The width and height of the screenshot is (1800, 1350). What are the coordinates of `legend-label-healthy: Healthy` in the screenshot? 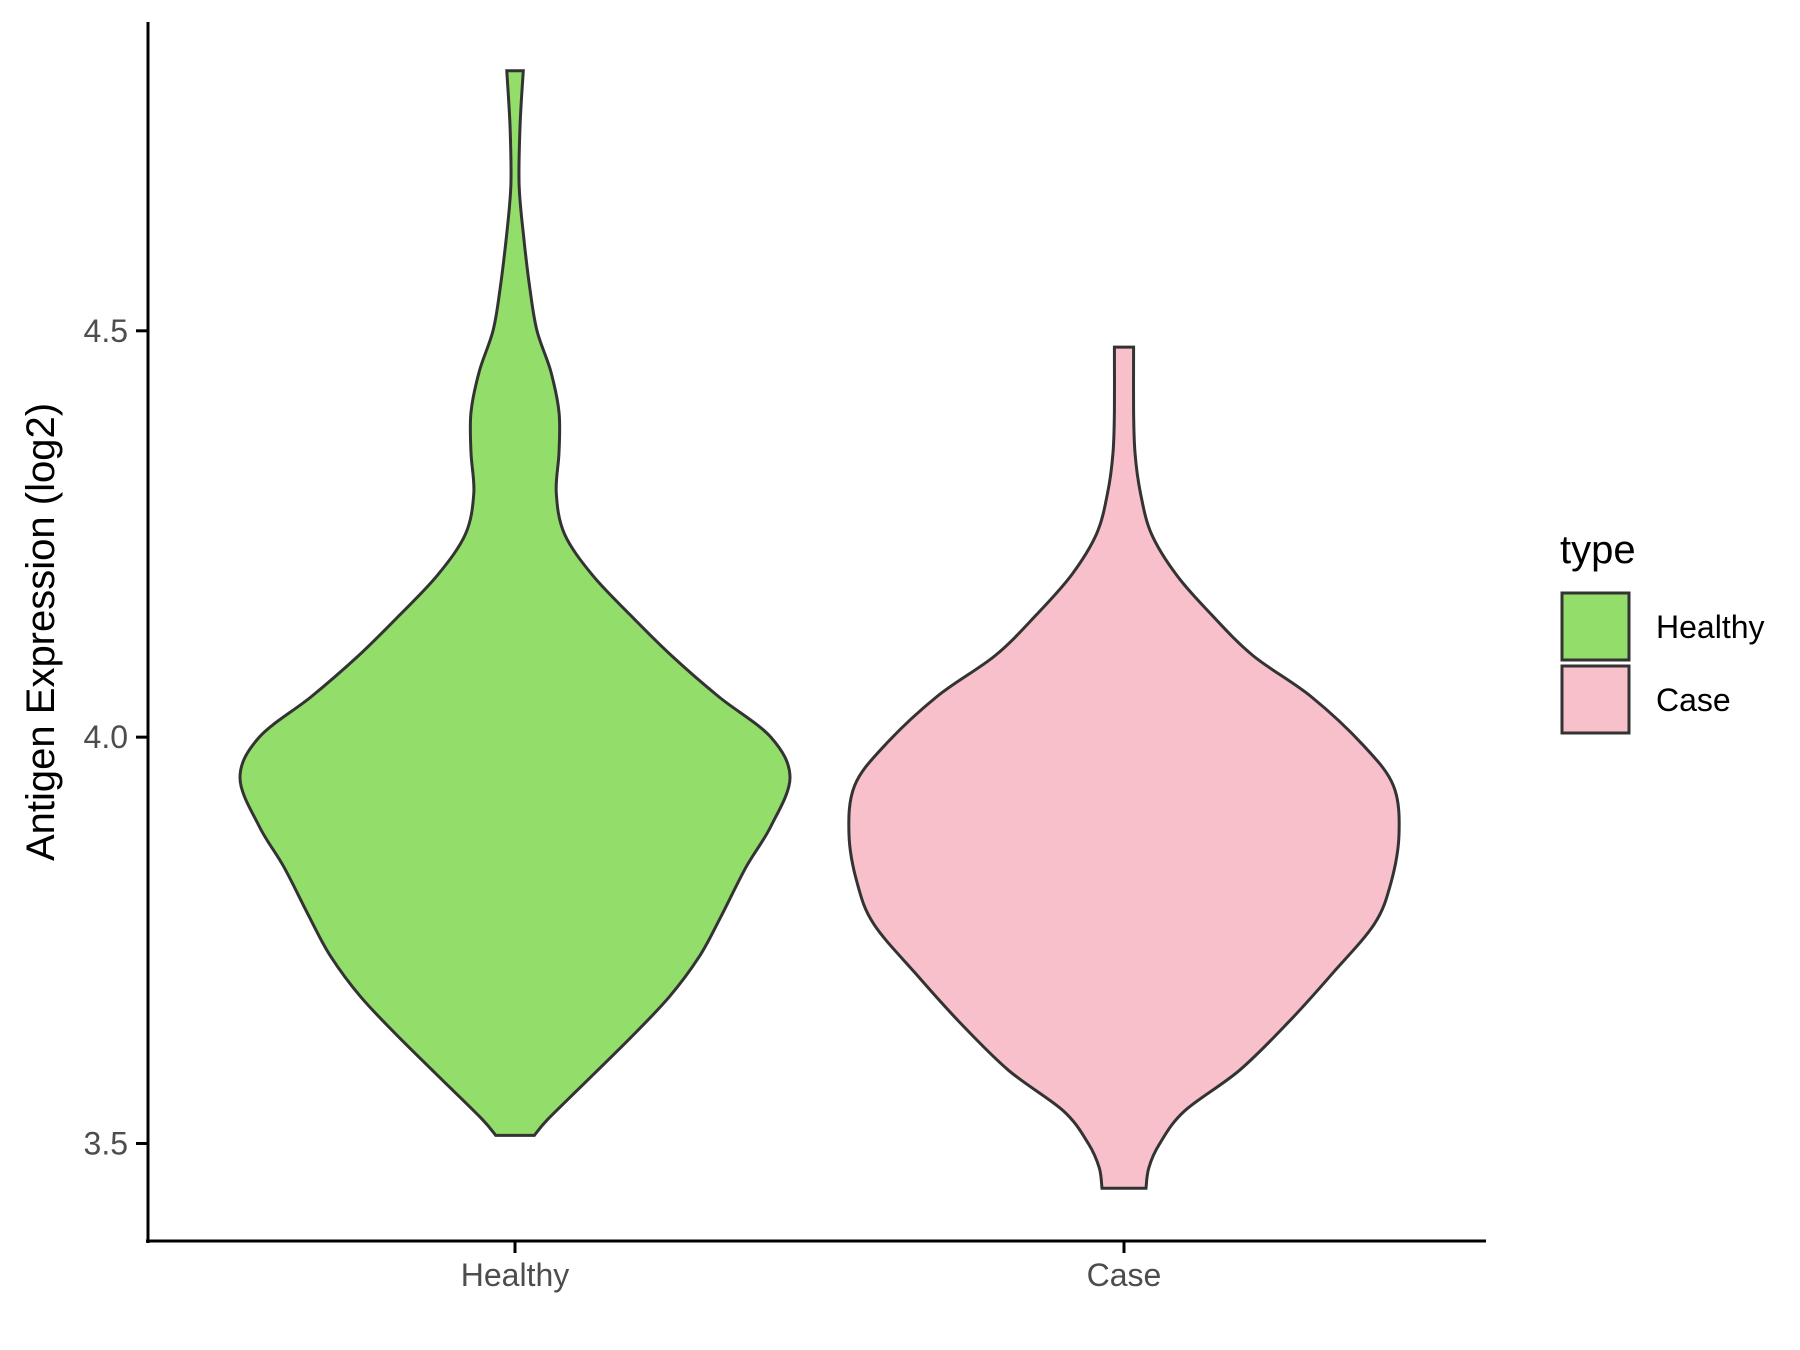 It's located at (1710, 627).